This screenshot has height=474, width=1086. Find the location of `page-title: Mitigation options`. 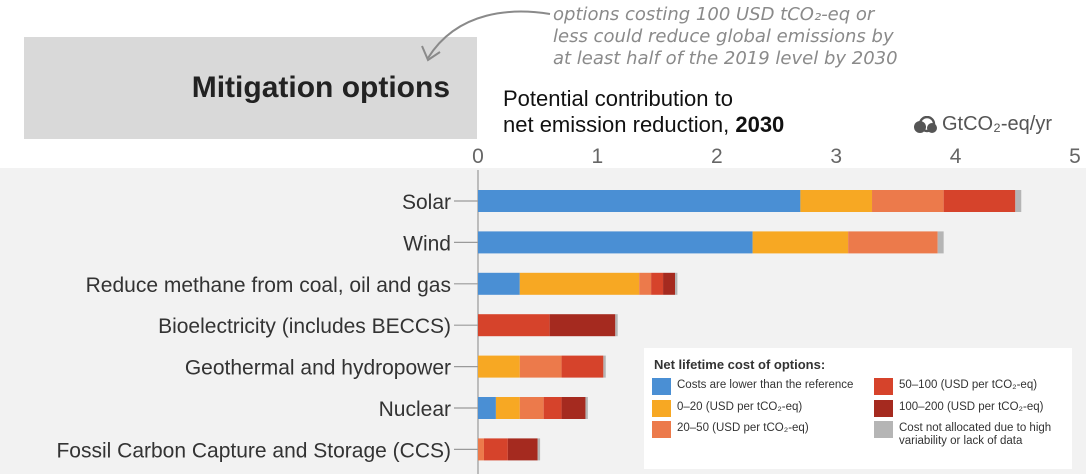

page-title: Mitigation options is located at coordinates (320, 87).